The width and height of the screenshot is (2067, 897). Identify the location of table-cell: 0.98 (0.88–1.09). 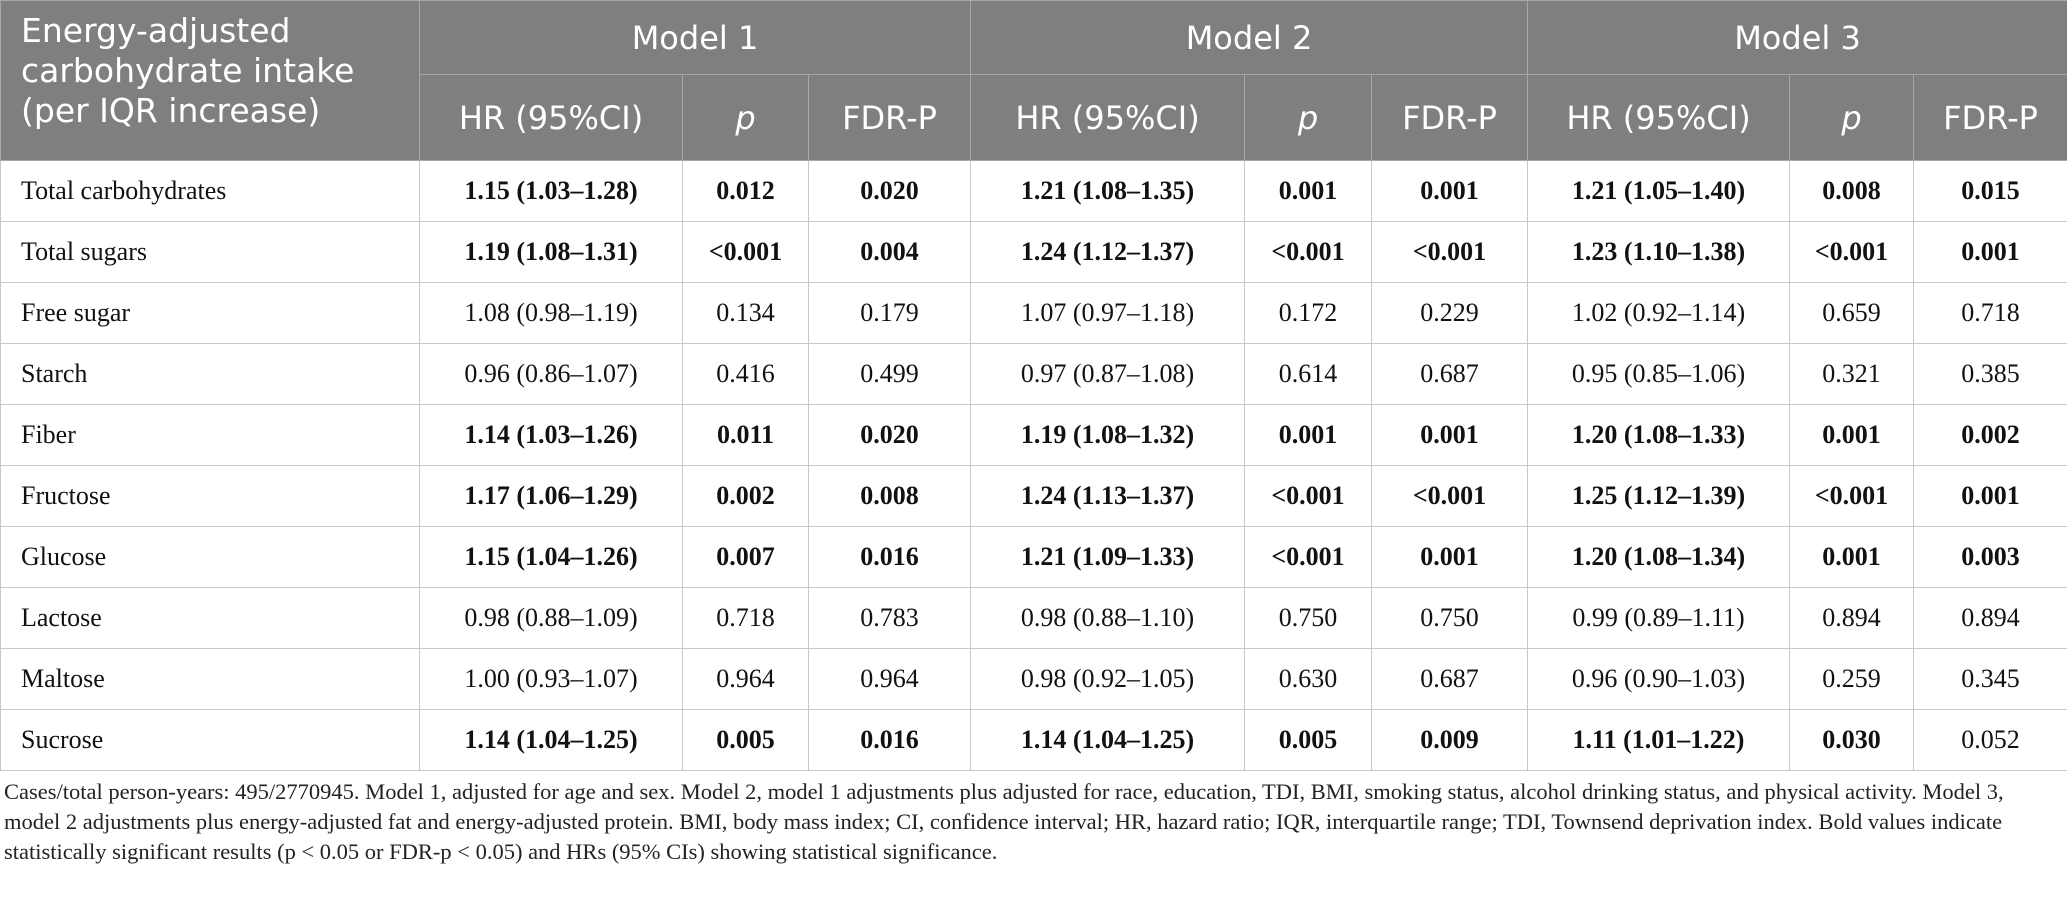
(551, 618).